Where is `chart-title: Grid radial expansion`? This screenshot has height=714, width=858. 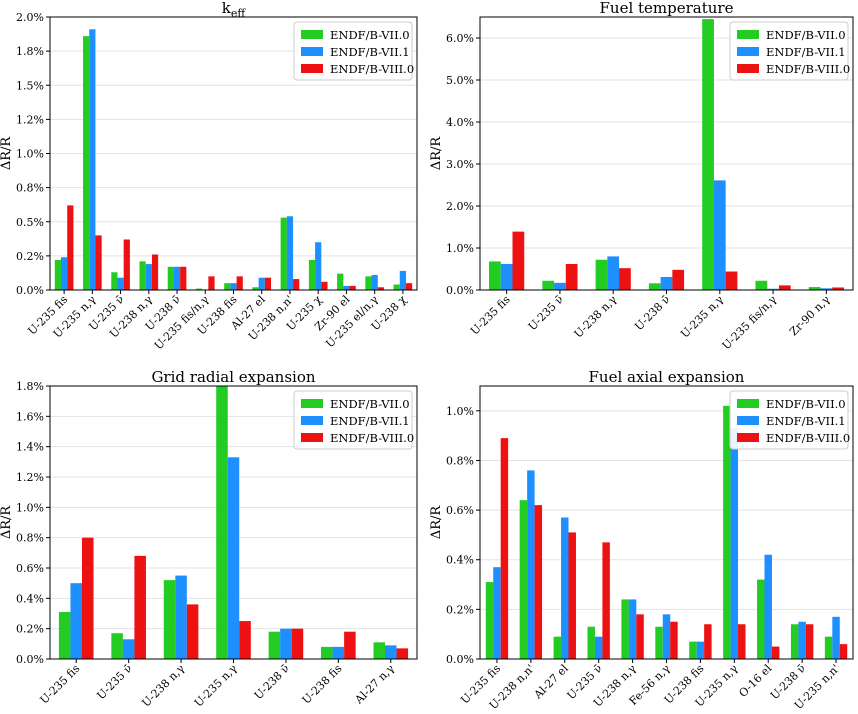
chart-title: Grid radial expansion is located at coordinates (233, 377).